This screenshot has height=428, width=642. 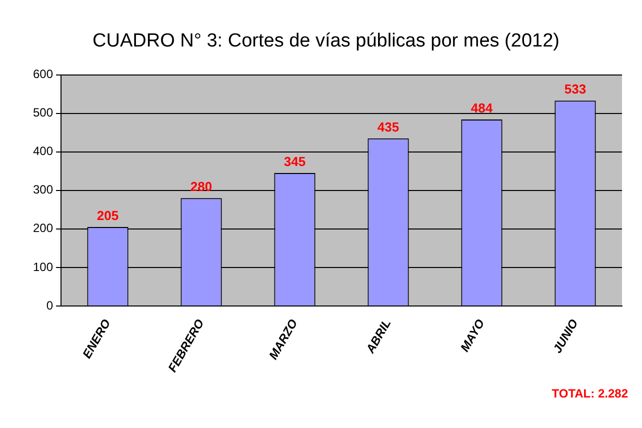 What do you see at coordinates (43, 151) in the screenshot?
I see `y-tick-label: 400` at bounding box center [43, 151].